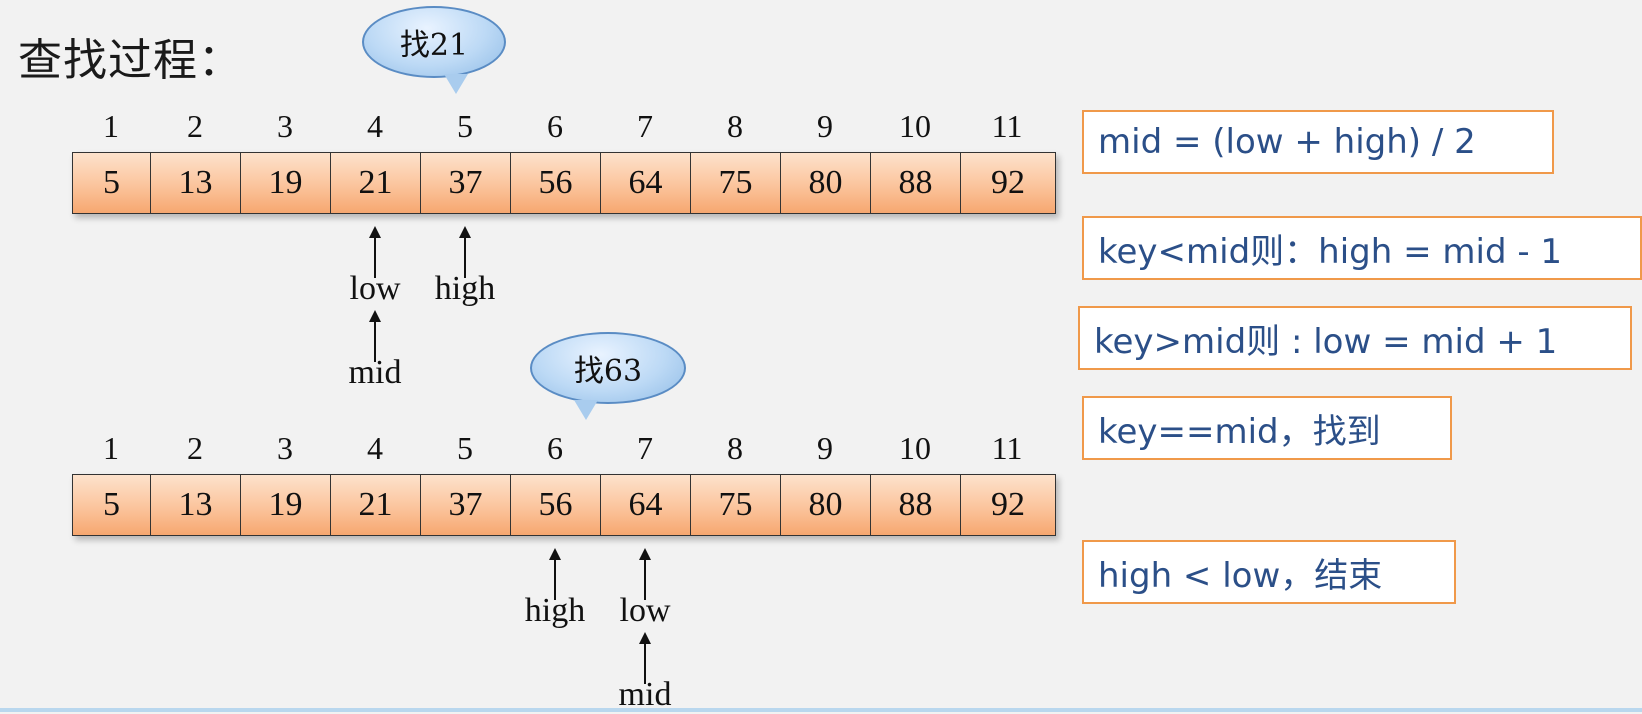 Image resolution: width=1642 pixels, height=714 pixels. What do you see at coordinates (1318, 142) in the screenshot?
I see `rule-mid-formula: mid = (low + high) / 2` at bounding box center [1318, 142].